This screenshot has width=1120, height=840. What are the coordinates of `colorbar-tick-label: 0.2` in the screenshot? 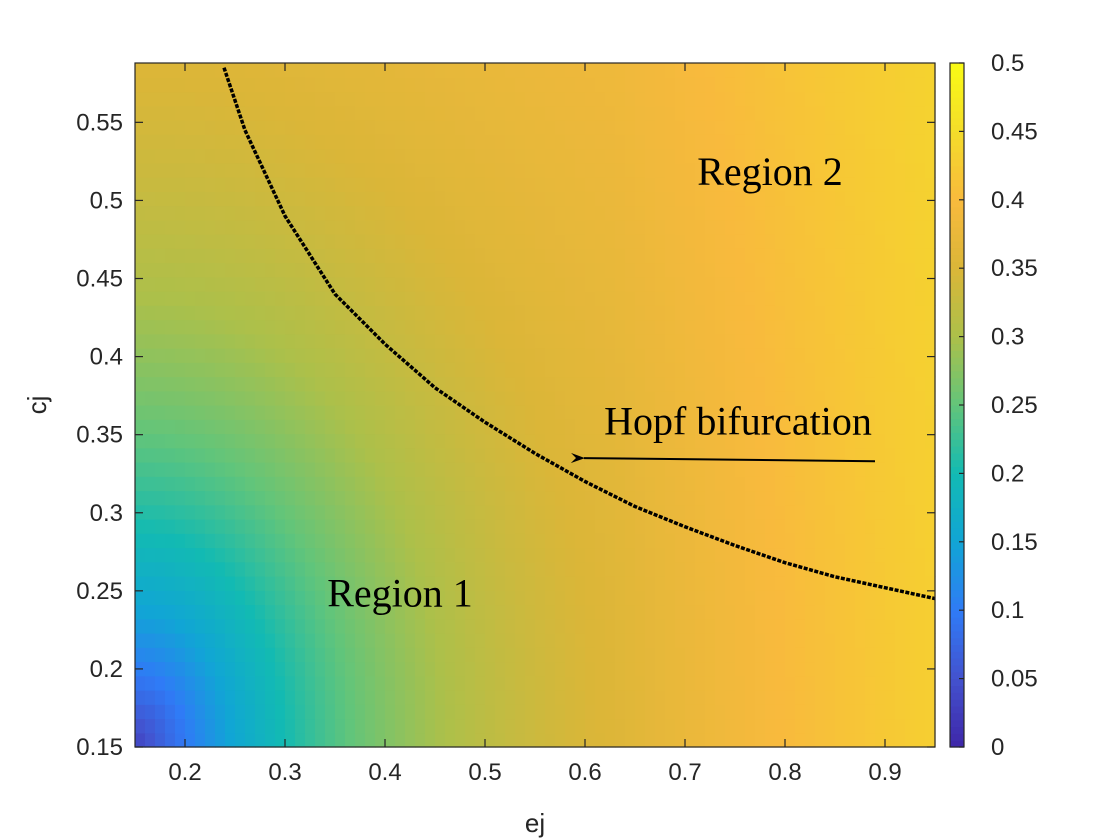 It's located at (1007, 473).